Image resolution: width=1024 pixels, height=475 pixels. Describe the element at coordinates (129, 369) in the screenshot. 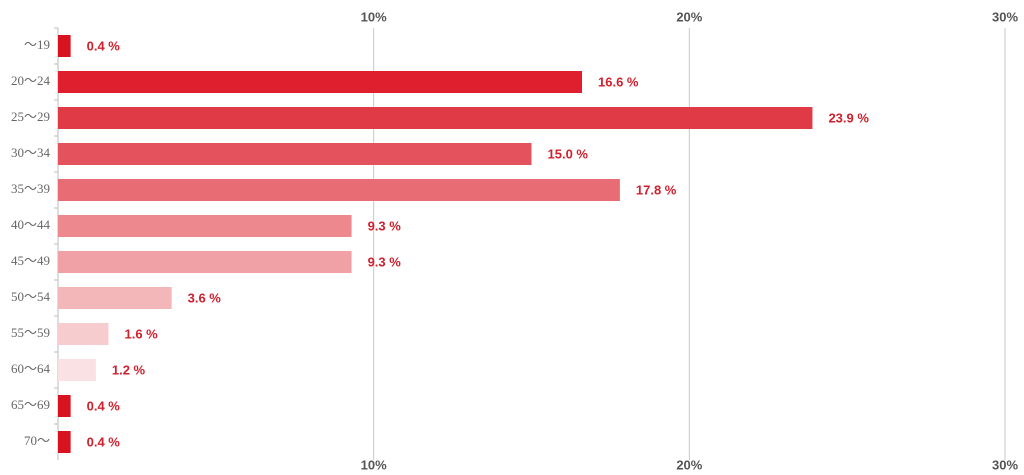

I see `value-label: 1.2 %` at that location.